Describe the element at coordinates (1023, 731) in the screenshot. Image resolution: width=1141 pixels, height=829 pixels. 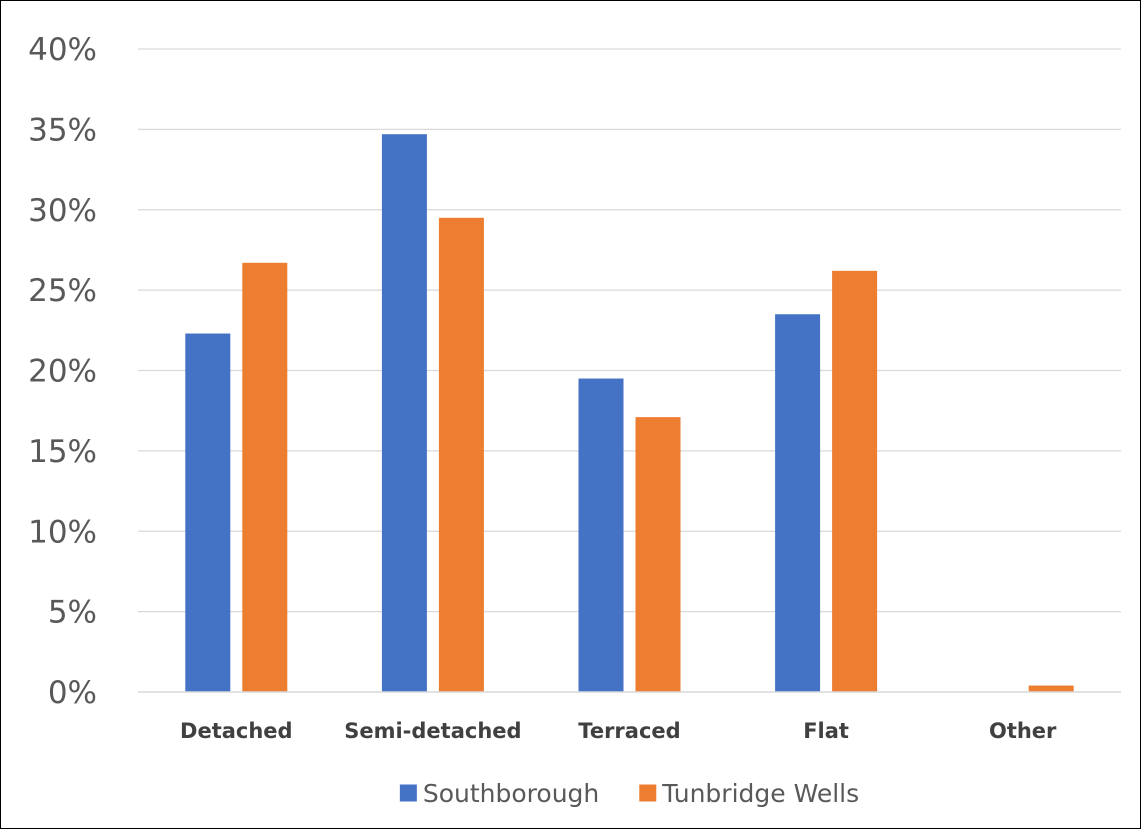
I see `x-category-label: Other` at that location.